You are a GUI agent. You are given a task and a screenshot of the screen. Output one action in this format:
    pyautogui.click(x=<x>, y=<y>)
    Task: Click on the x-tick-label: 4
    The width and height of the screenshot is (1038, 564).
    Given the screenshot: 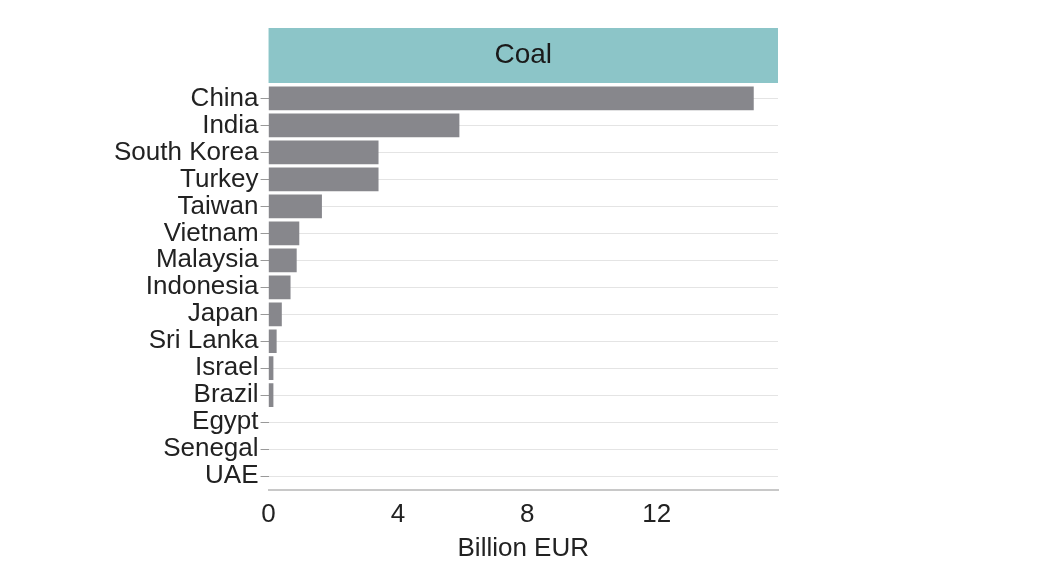 What is the action you would take?
    pyautogui.click(x=398, y=513)
    